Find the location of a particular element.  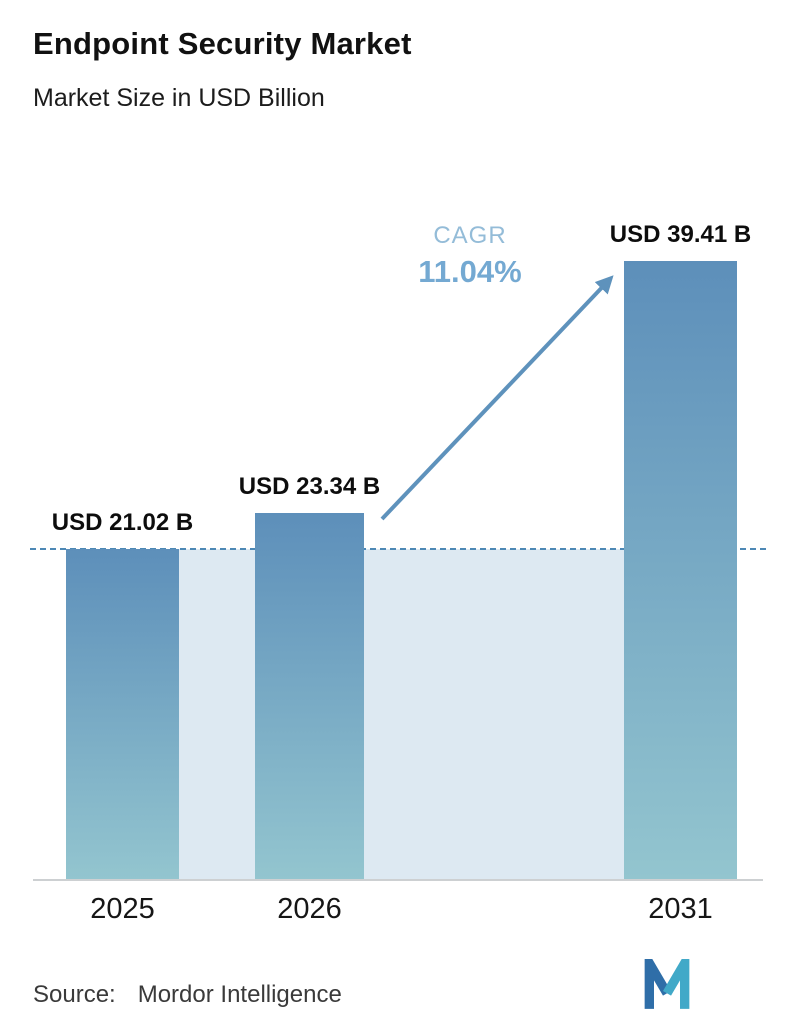

source-line: Source: Mordor Intelligence is located at coordinates (187, 995).